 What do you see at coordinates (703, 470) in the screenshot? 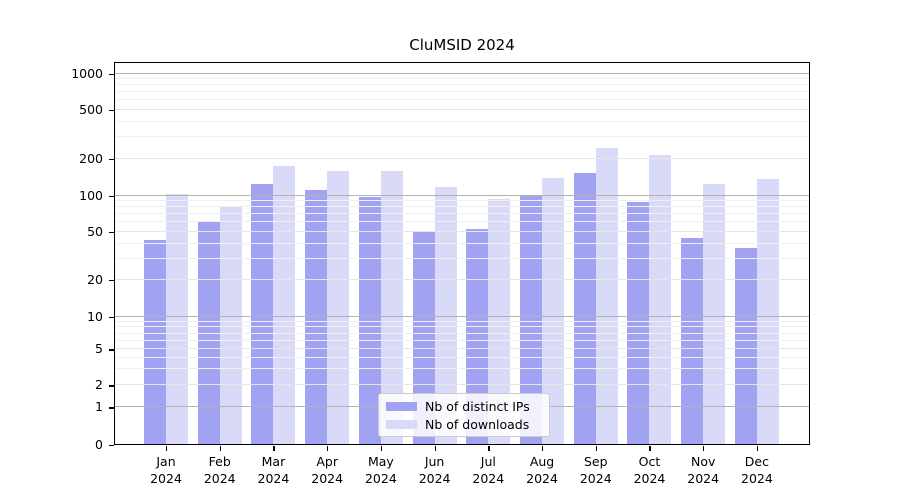
I see `x-tick-label-nov: Nov 2024` at bounding box center [703, 470].